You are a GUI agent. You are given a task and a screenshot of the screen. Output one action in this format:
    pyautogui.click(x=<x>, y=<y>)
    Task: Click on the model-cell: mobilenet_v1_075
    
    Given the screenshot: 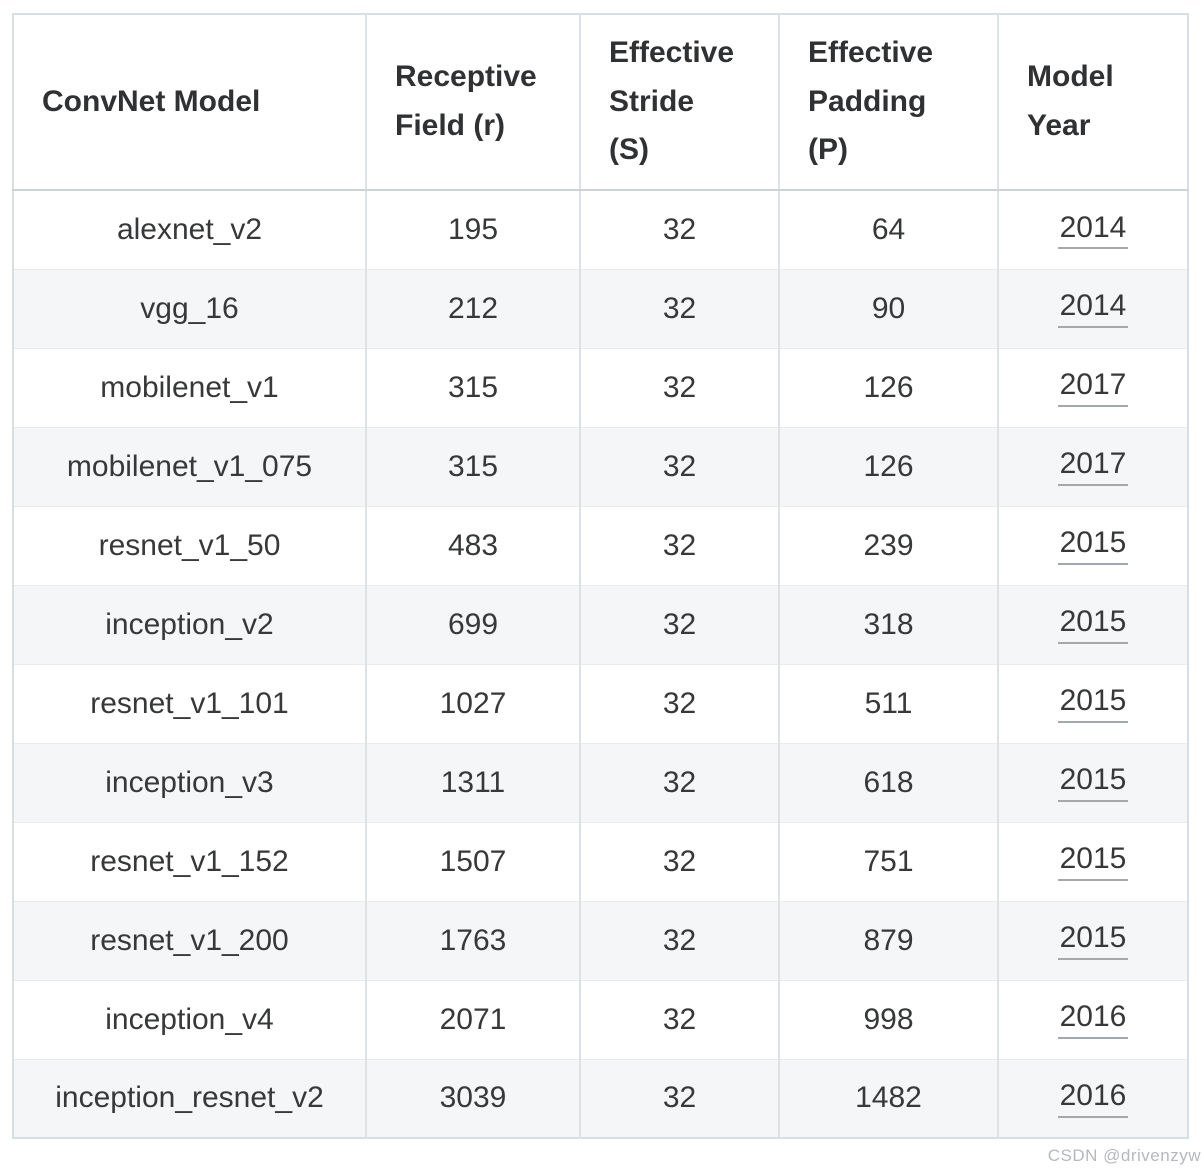 What is the action you would take?
    pyautogui.click(x=189, y=466)
    